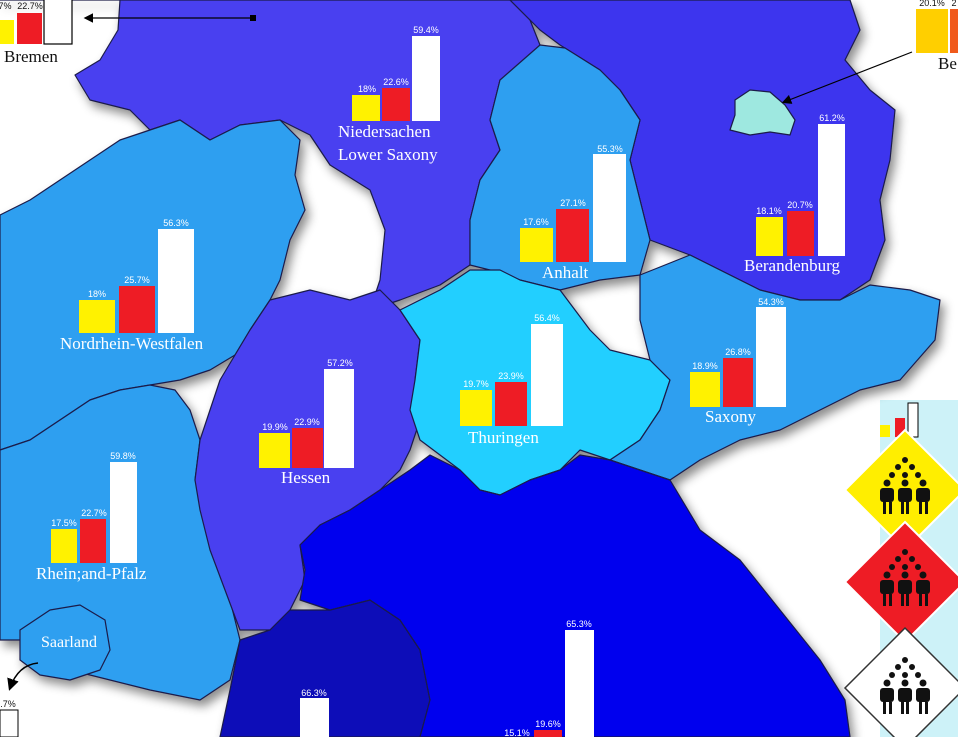  I want to click on berlin-value-yellow: 20.1%, so click(932, 4).